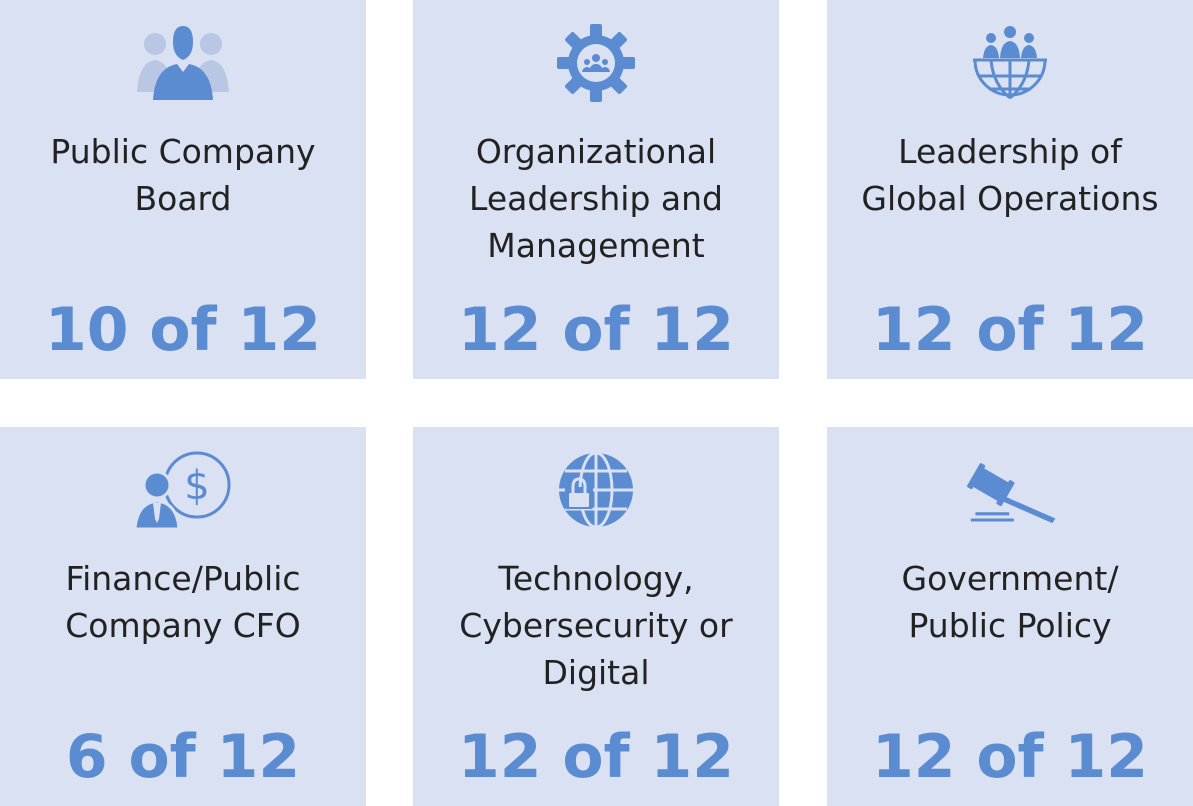 The image size is (1193, 806). Describe the element at coordinates (183, 63) in the screenshot. I see `board-people-icon` at that location.